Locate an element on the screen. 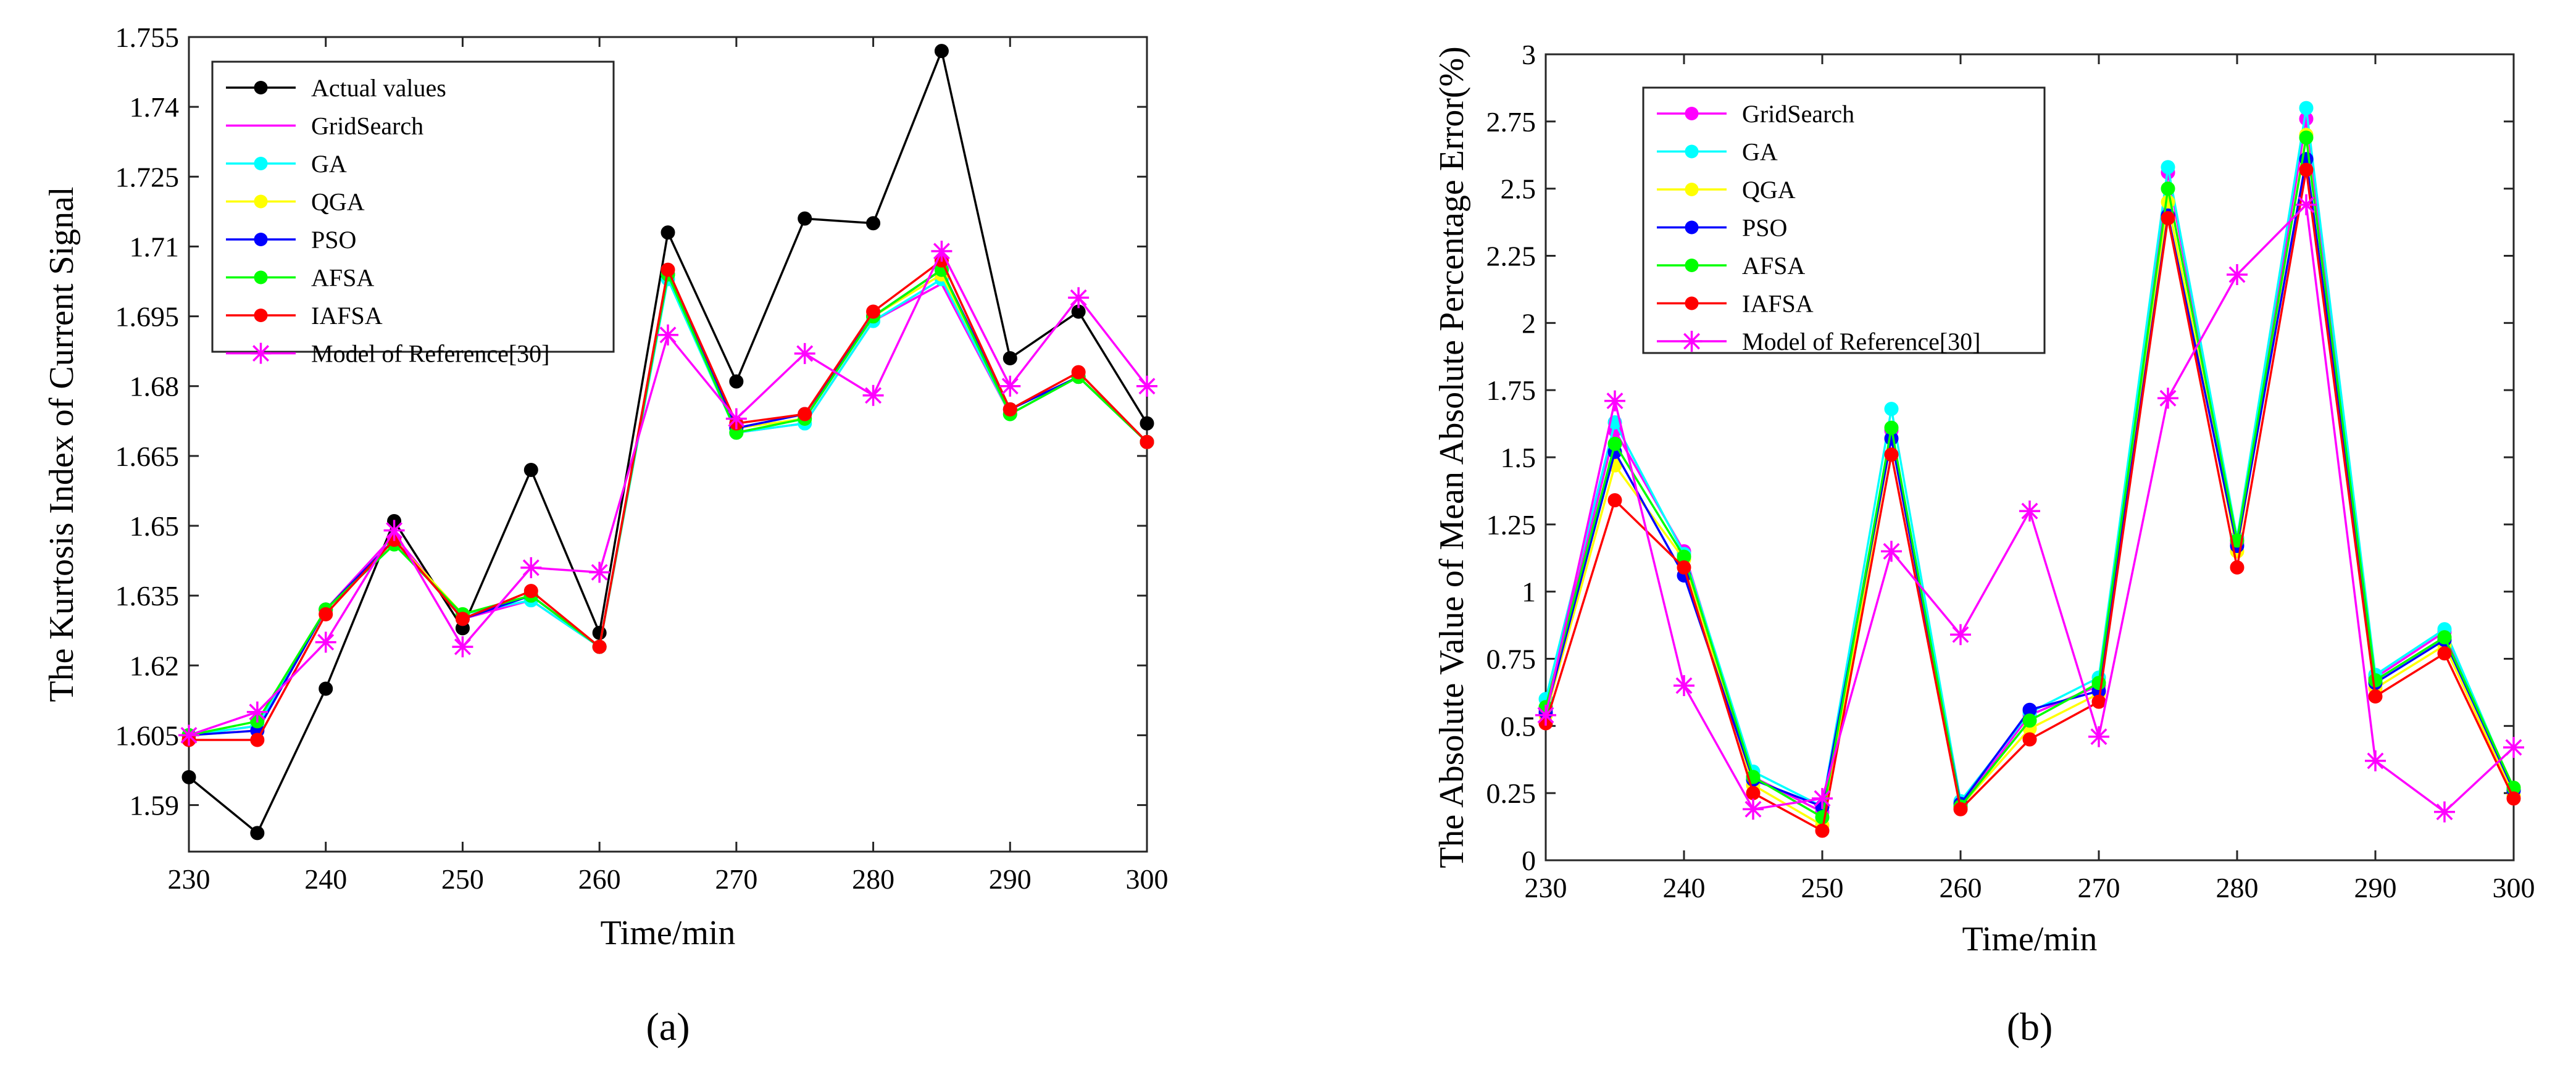 This screenshot has width=2576, height=1067. legend-label: GA is located at coordinates (1760, 152).